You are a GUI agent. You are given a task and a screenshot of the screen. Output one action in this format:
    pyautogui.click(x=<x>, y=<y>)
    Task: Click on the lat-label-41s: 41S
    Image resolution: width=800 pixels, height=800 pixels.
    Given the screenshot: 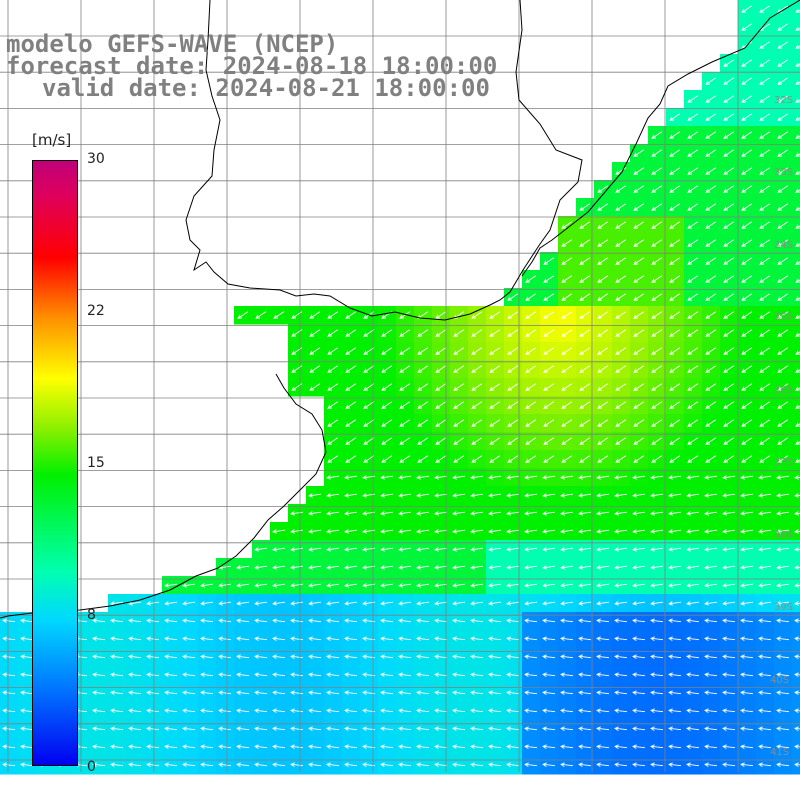 What is the action you would take?
    pyautogui.click(x=780, y=752)
    